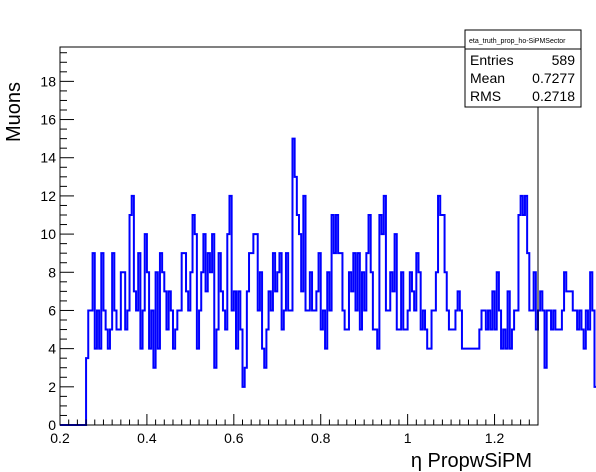 The width and height of the screenshot is (596, 472). What do you see at coordinates (517, 41) in the screenshot?
I see `stats-box-title: eta_truth_prop_ho-SiPMSector` at bounding box center [517, 41].